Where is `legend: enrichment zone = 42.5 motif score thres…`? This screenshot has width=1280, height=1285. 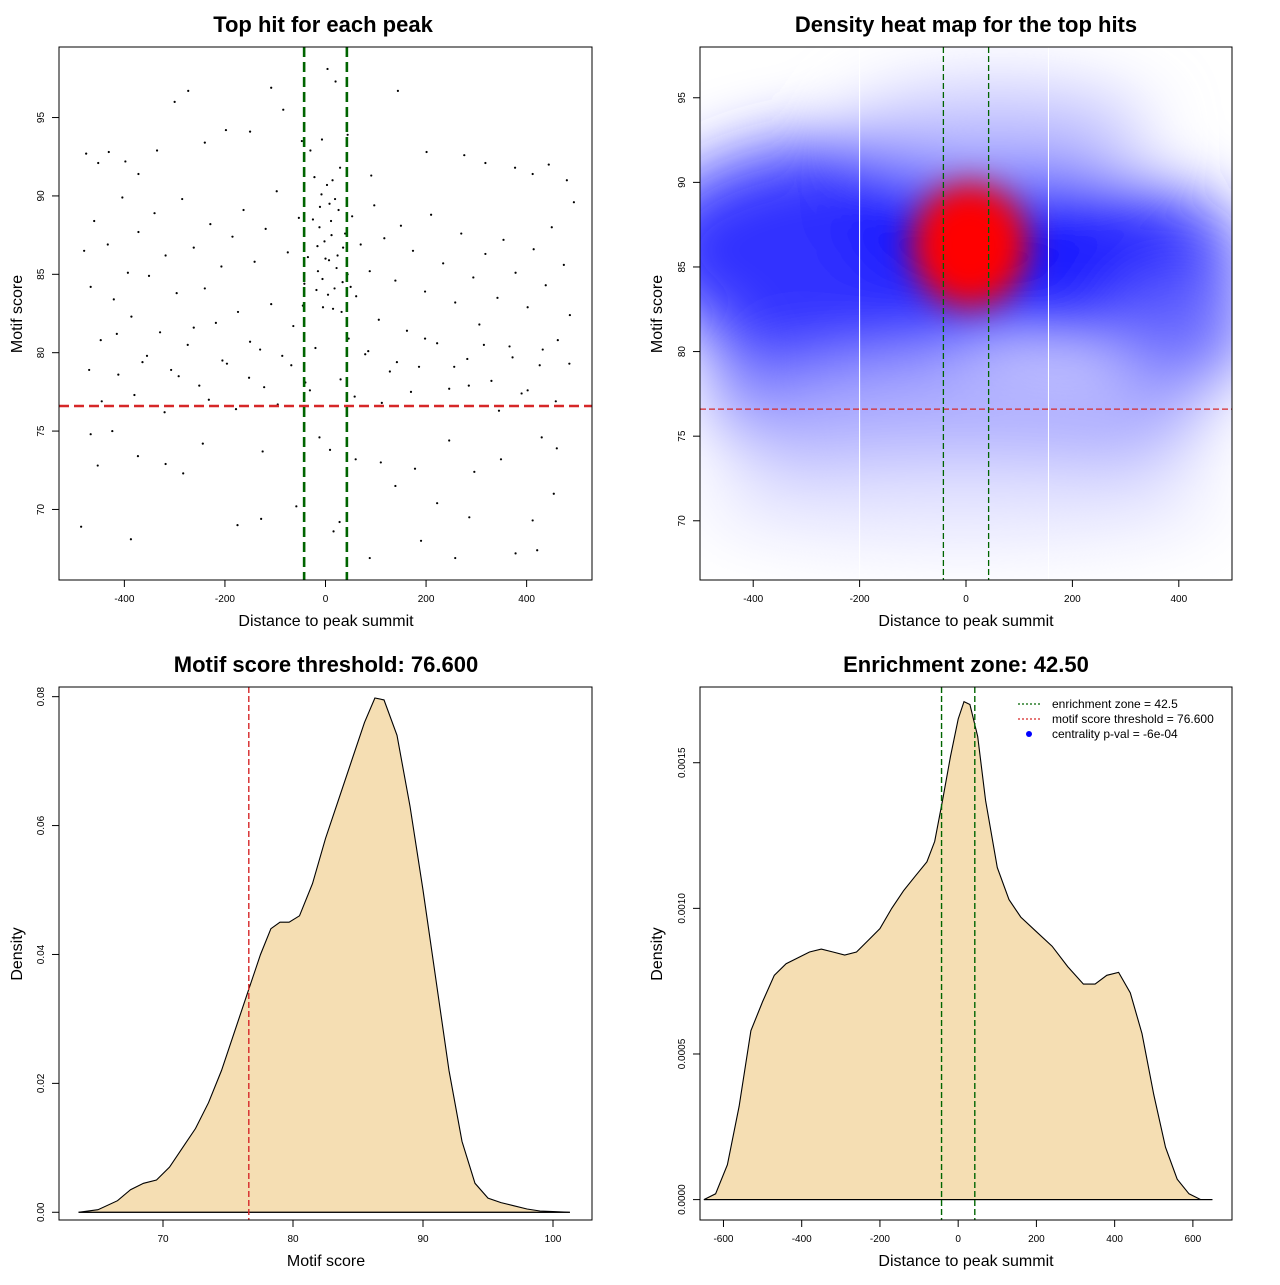
legend: enrichment zone = 42.5 motif score thres… is located at coordinates (1116, 719).